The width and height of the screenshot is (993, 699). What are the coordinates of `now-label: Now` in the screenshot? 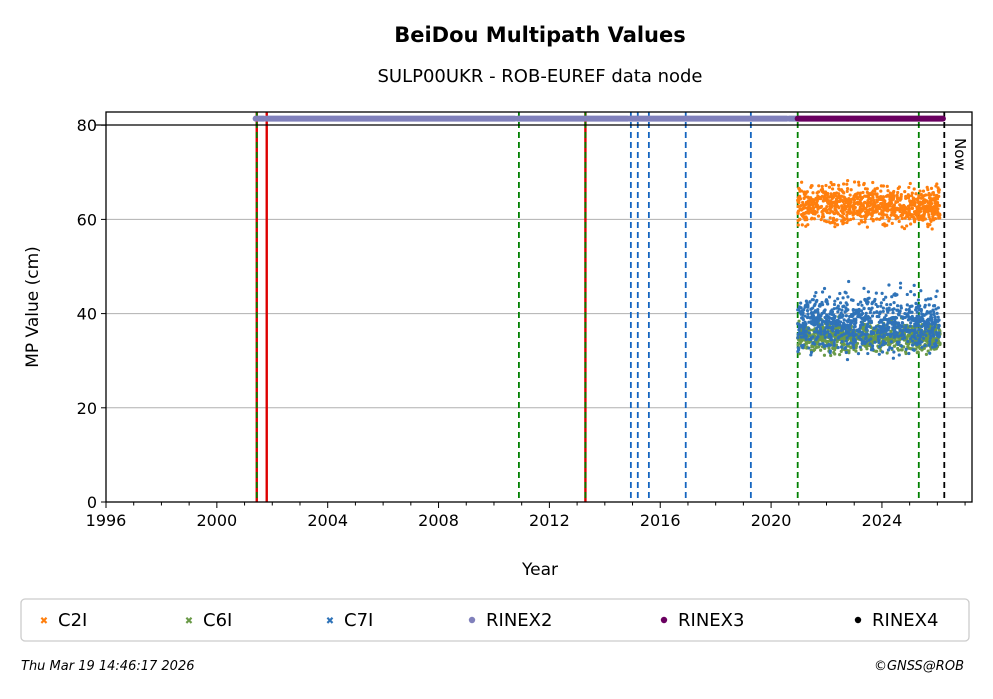 It's located at (960, 154).